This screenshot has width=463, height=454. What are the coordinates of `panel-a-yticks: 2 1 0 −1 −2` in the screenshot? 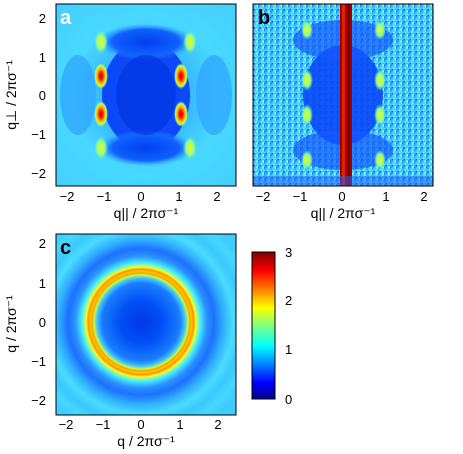 It's located at (38, 96).